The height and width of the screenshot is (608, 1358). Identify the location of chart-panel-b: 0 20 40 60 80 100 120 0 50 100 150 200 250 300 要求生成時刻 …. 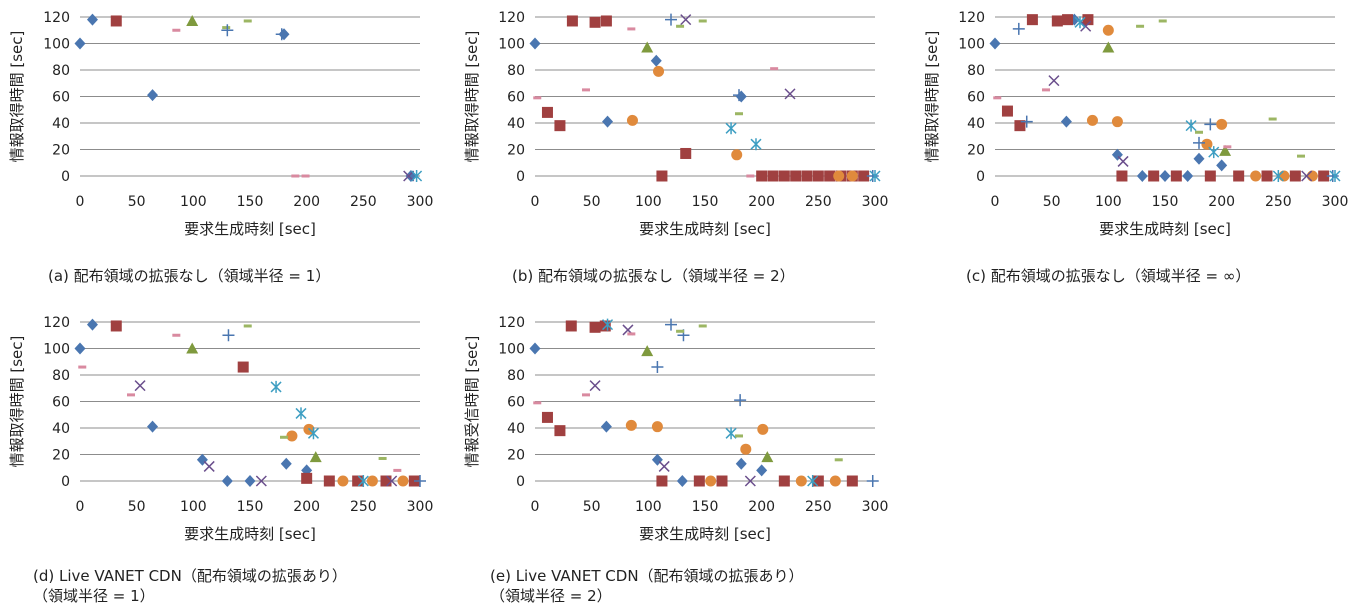
(671, 125).